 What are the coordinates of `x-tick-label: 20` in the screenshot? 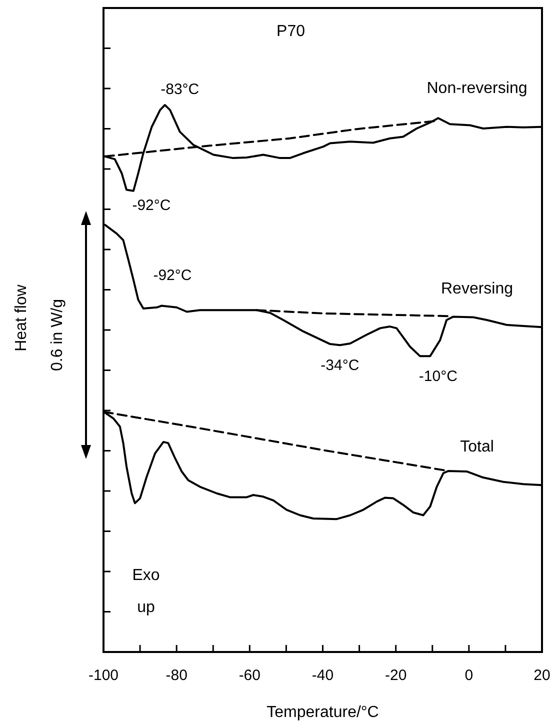 It's located at (542, 675).